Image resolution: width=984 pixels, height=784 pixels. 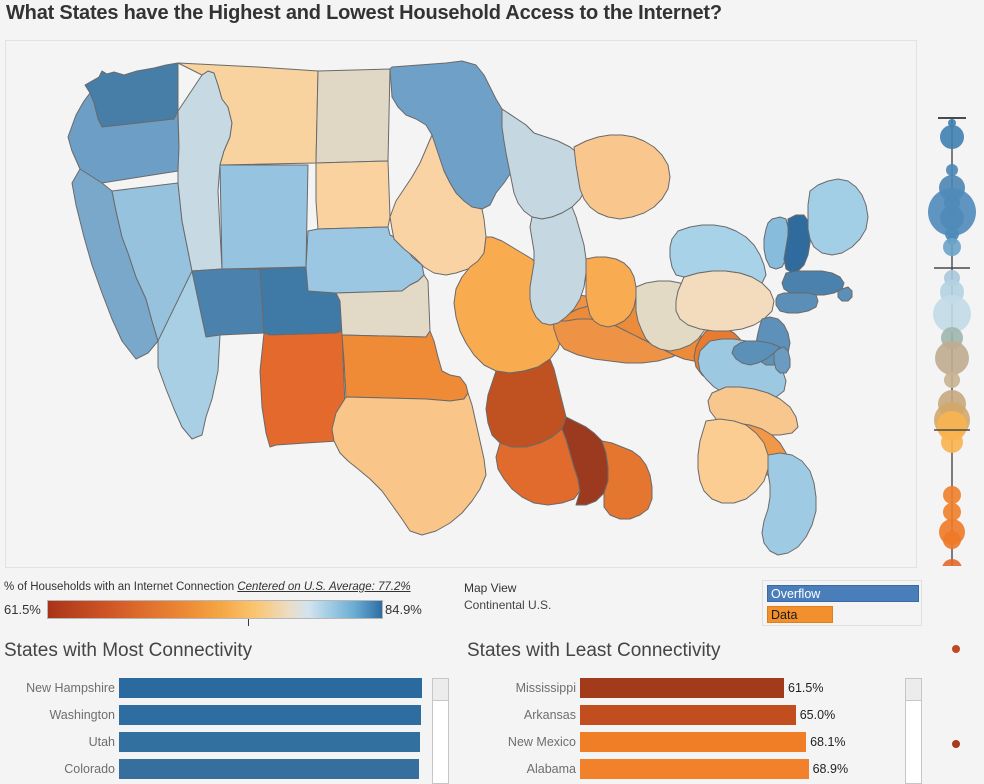 I want to click on map-state-ia: Iowa 75%, so click(x=438, y=205).